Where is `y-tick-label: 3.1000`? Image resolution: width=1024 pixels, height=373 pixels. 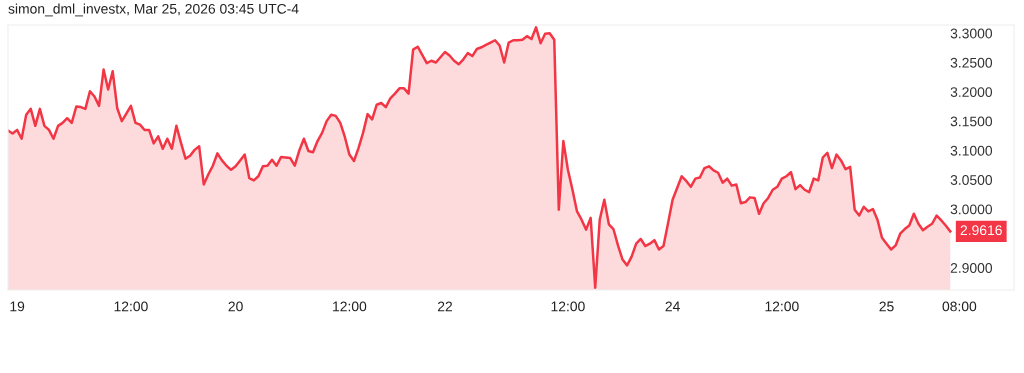 y-tick-label: 3.1000 is located at coordinates (971, 150).